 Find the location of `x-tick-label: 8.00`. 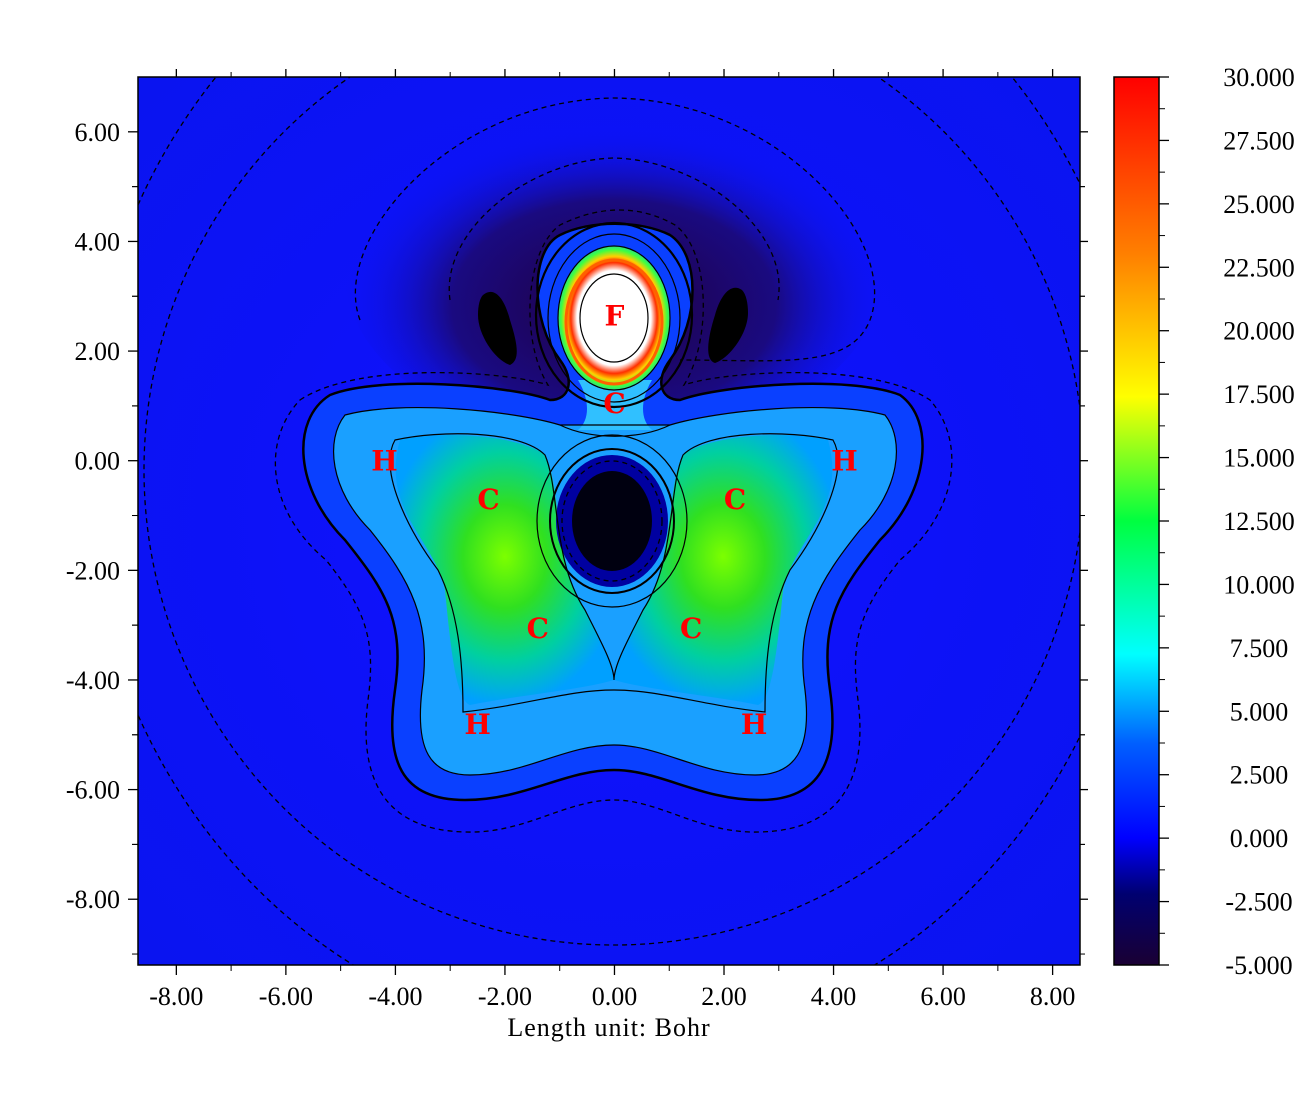

x-tick-label: 8.00 is located at coordinates (1053, 996).